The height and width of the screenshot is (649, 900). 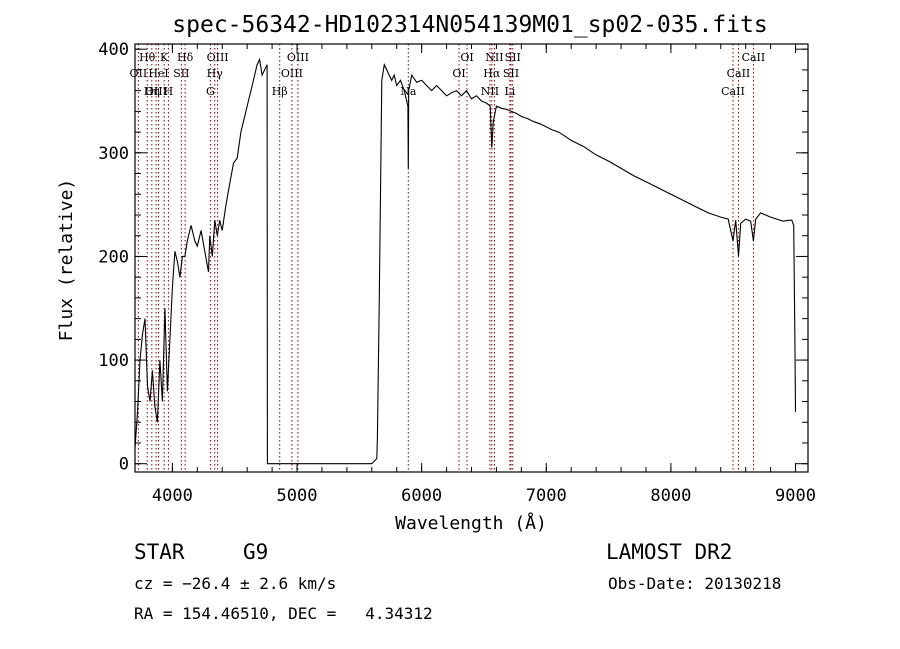 I want to click on subclass: G9, so click(x=256, y=552).